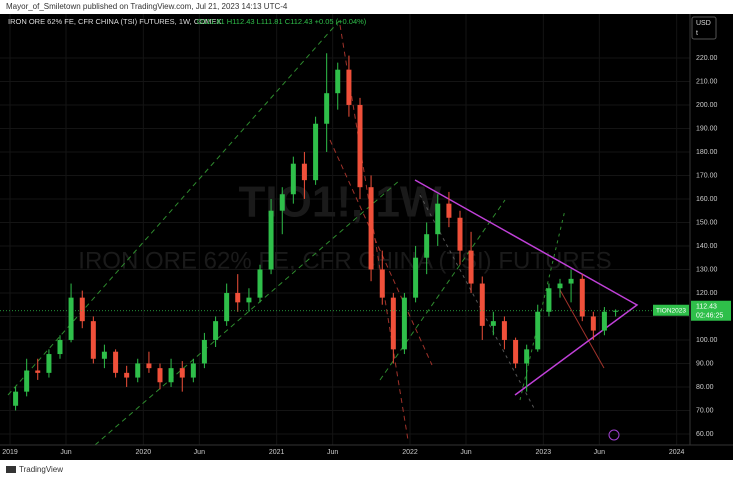 Image resolution: width=733 pixels, height=480 pixels. I want to click on y-tick-label: 160.00, so click(707, 199).